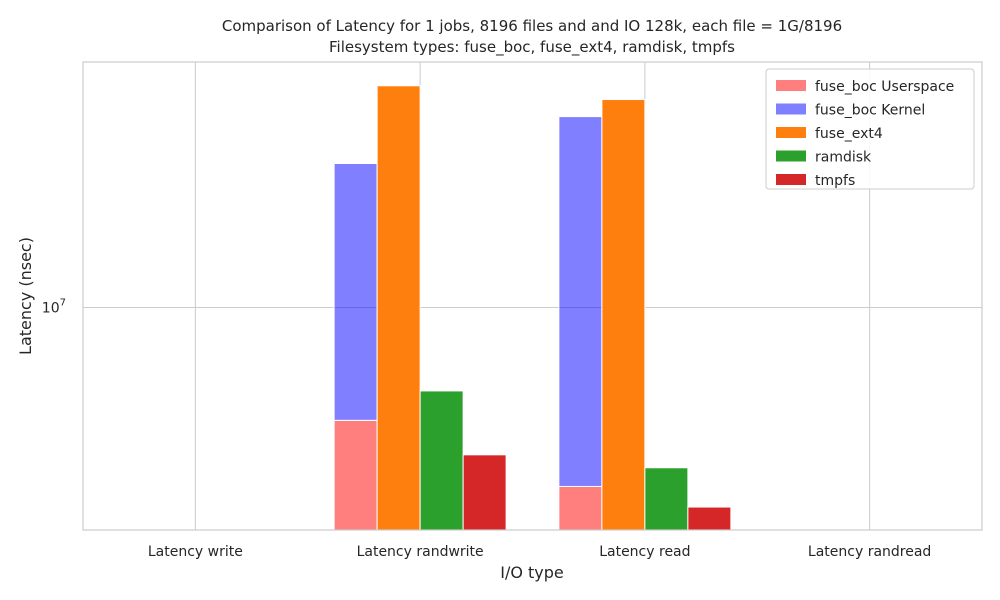 This screenshot has width=1000, height=600. What do you see at coordinates (644, 552) in the screenshot?
I see `x-tick-label: Latency read` at bounding box center [644, 552].